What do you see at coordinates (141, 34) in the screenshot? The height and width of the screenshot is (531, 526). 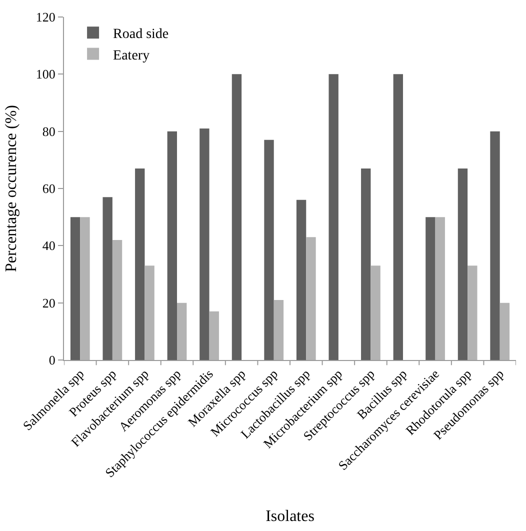 I see `legend-label: Road side` at bounding box center [141, 34].